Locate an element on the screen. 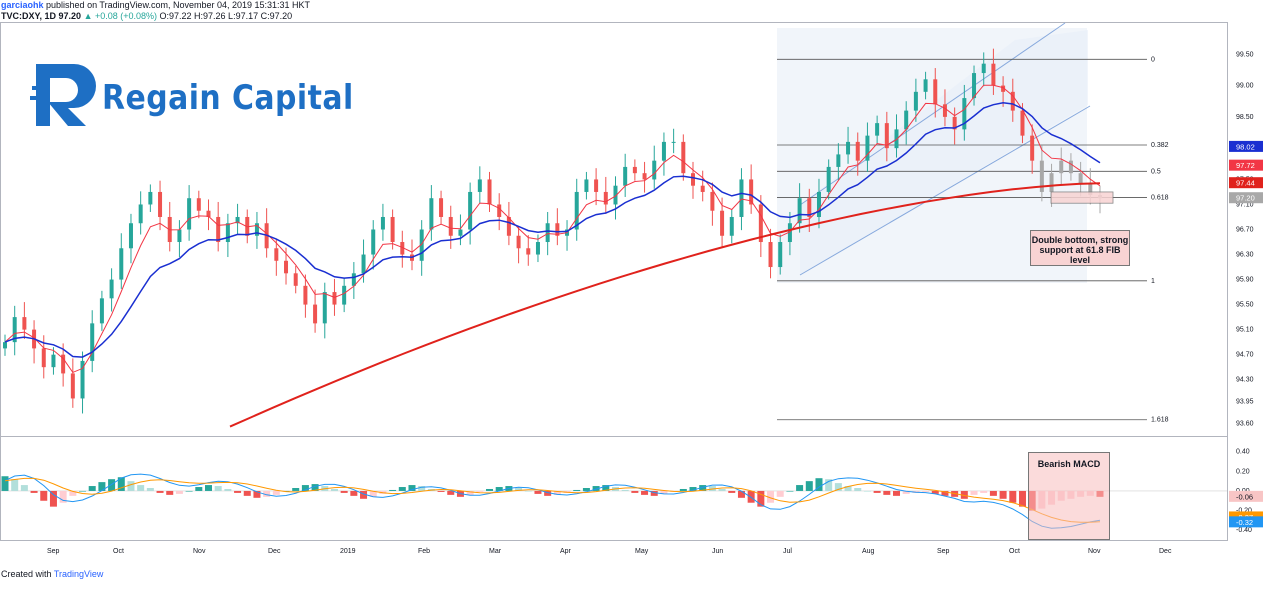 Image resolution: width=1268 pixels, height=590 pixels. price-badge-label: 98.02 is located at coordinates (1245, 146).